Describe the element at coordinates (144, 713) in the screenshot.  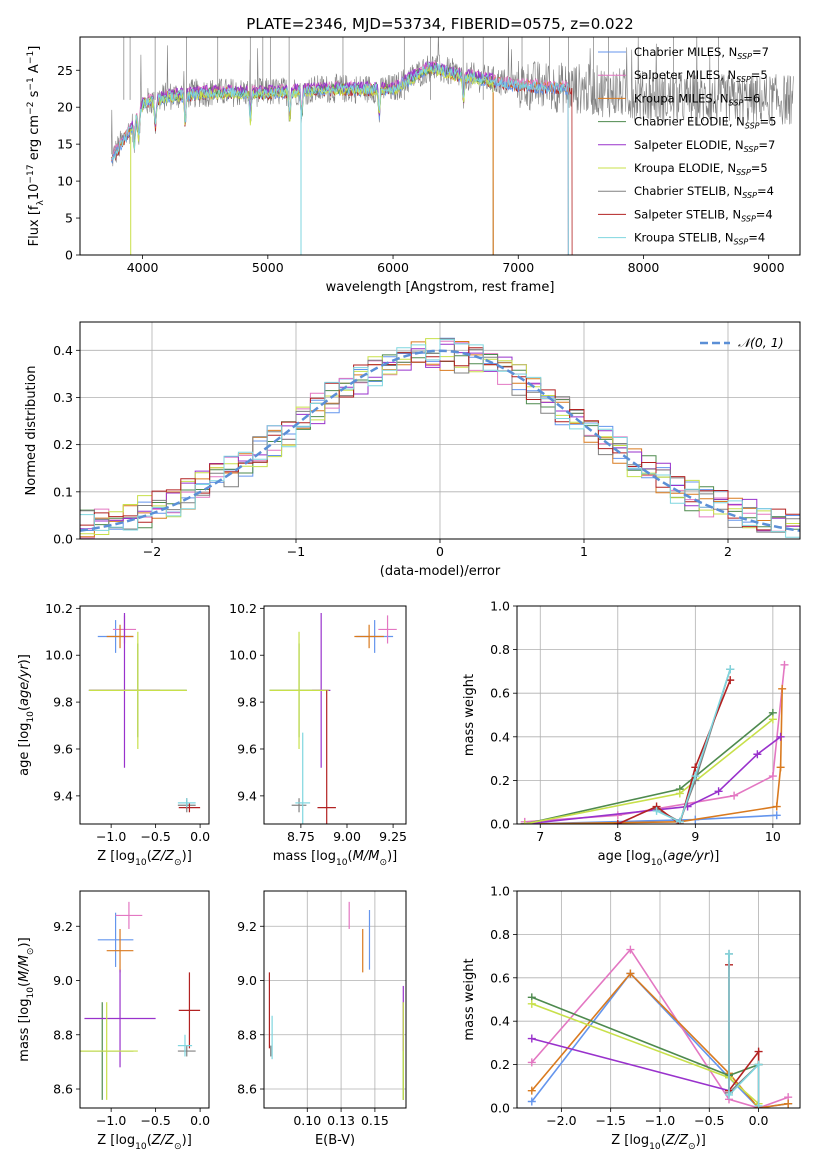
I see `age-vs-z-points` at that location.